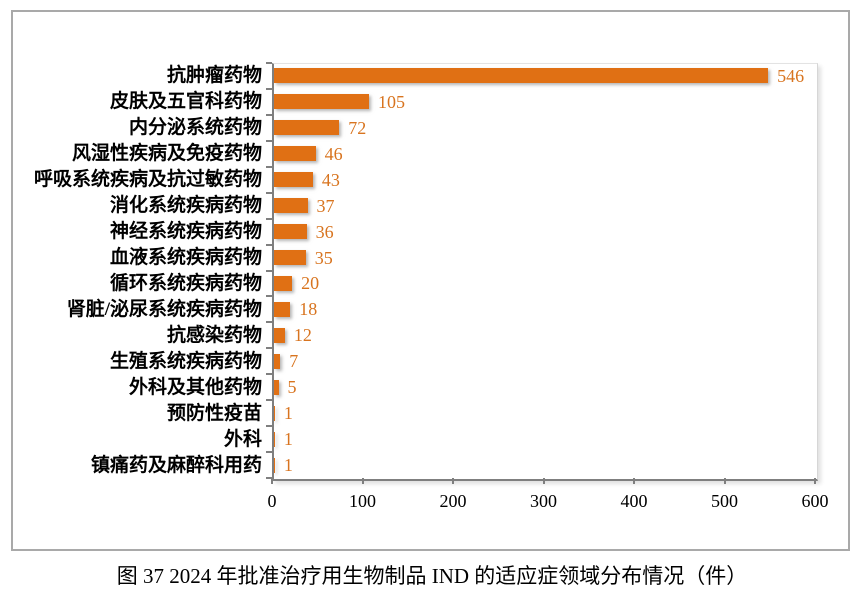  I want to click on bar-row: 血液系统疾病药物 35, so click(415, 258).